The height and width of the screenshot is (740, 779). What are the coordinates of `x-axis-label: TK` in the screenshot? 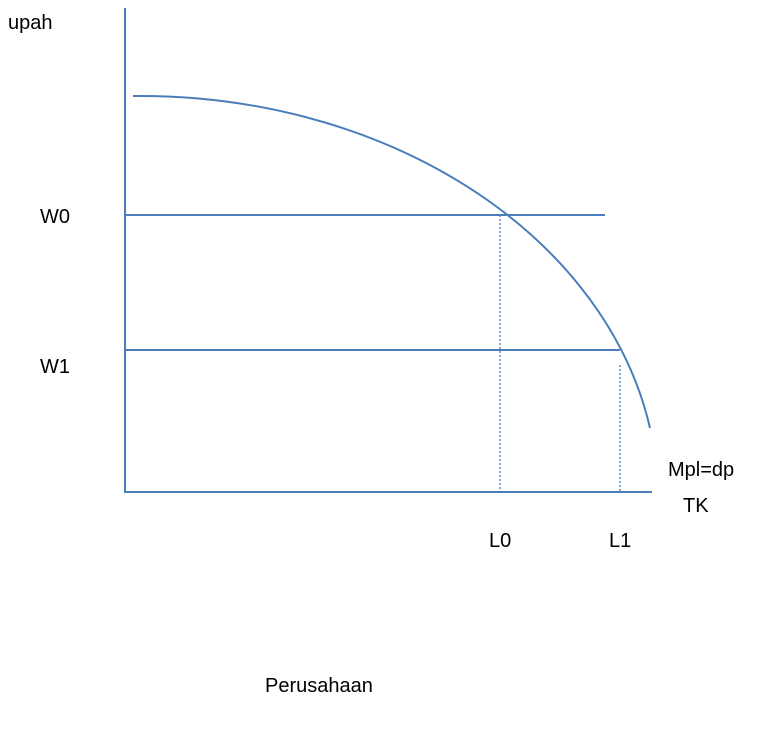 It's located at (696, 506).